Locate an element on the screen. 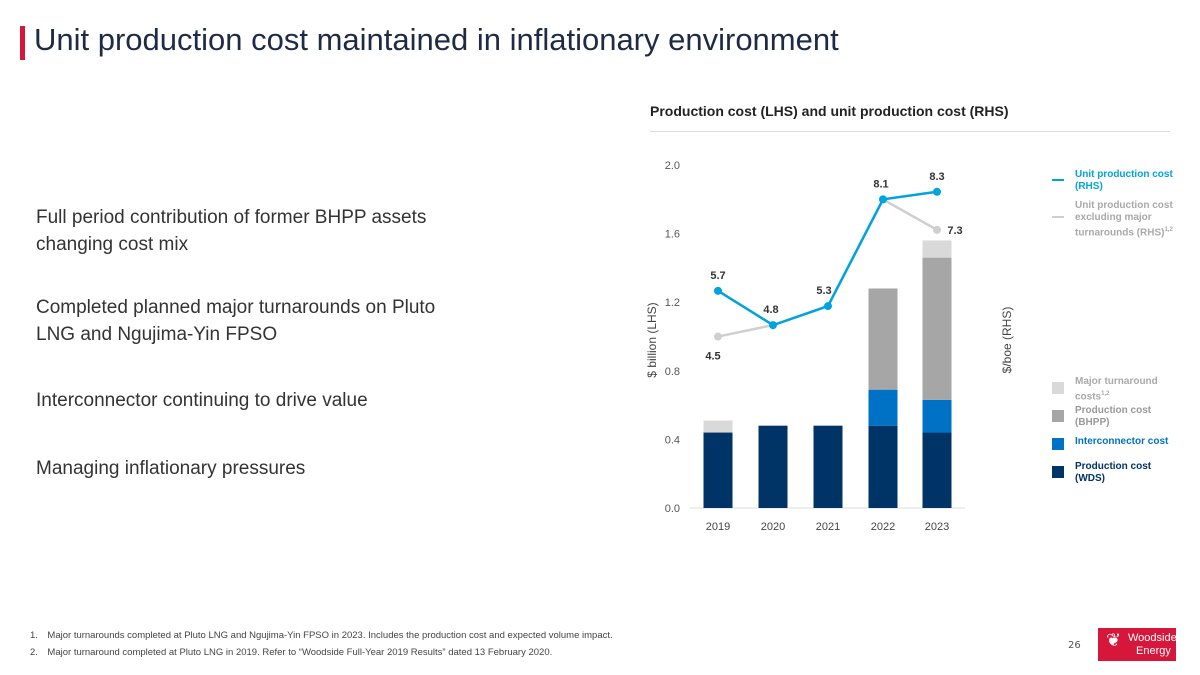 This screenshot has height=675, width=1200. y-tick-label: 0.8 is located at coordinates (672, 372).